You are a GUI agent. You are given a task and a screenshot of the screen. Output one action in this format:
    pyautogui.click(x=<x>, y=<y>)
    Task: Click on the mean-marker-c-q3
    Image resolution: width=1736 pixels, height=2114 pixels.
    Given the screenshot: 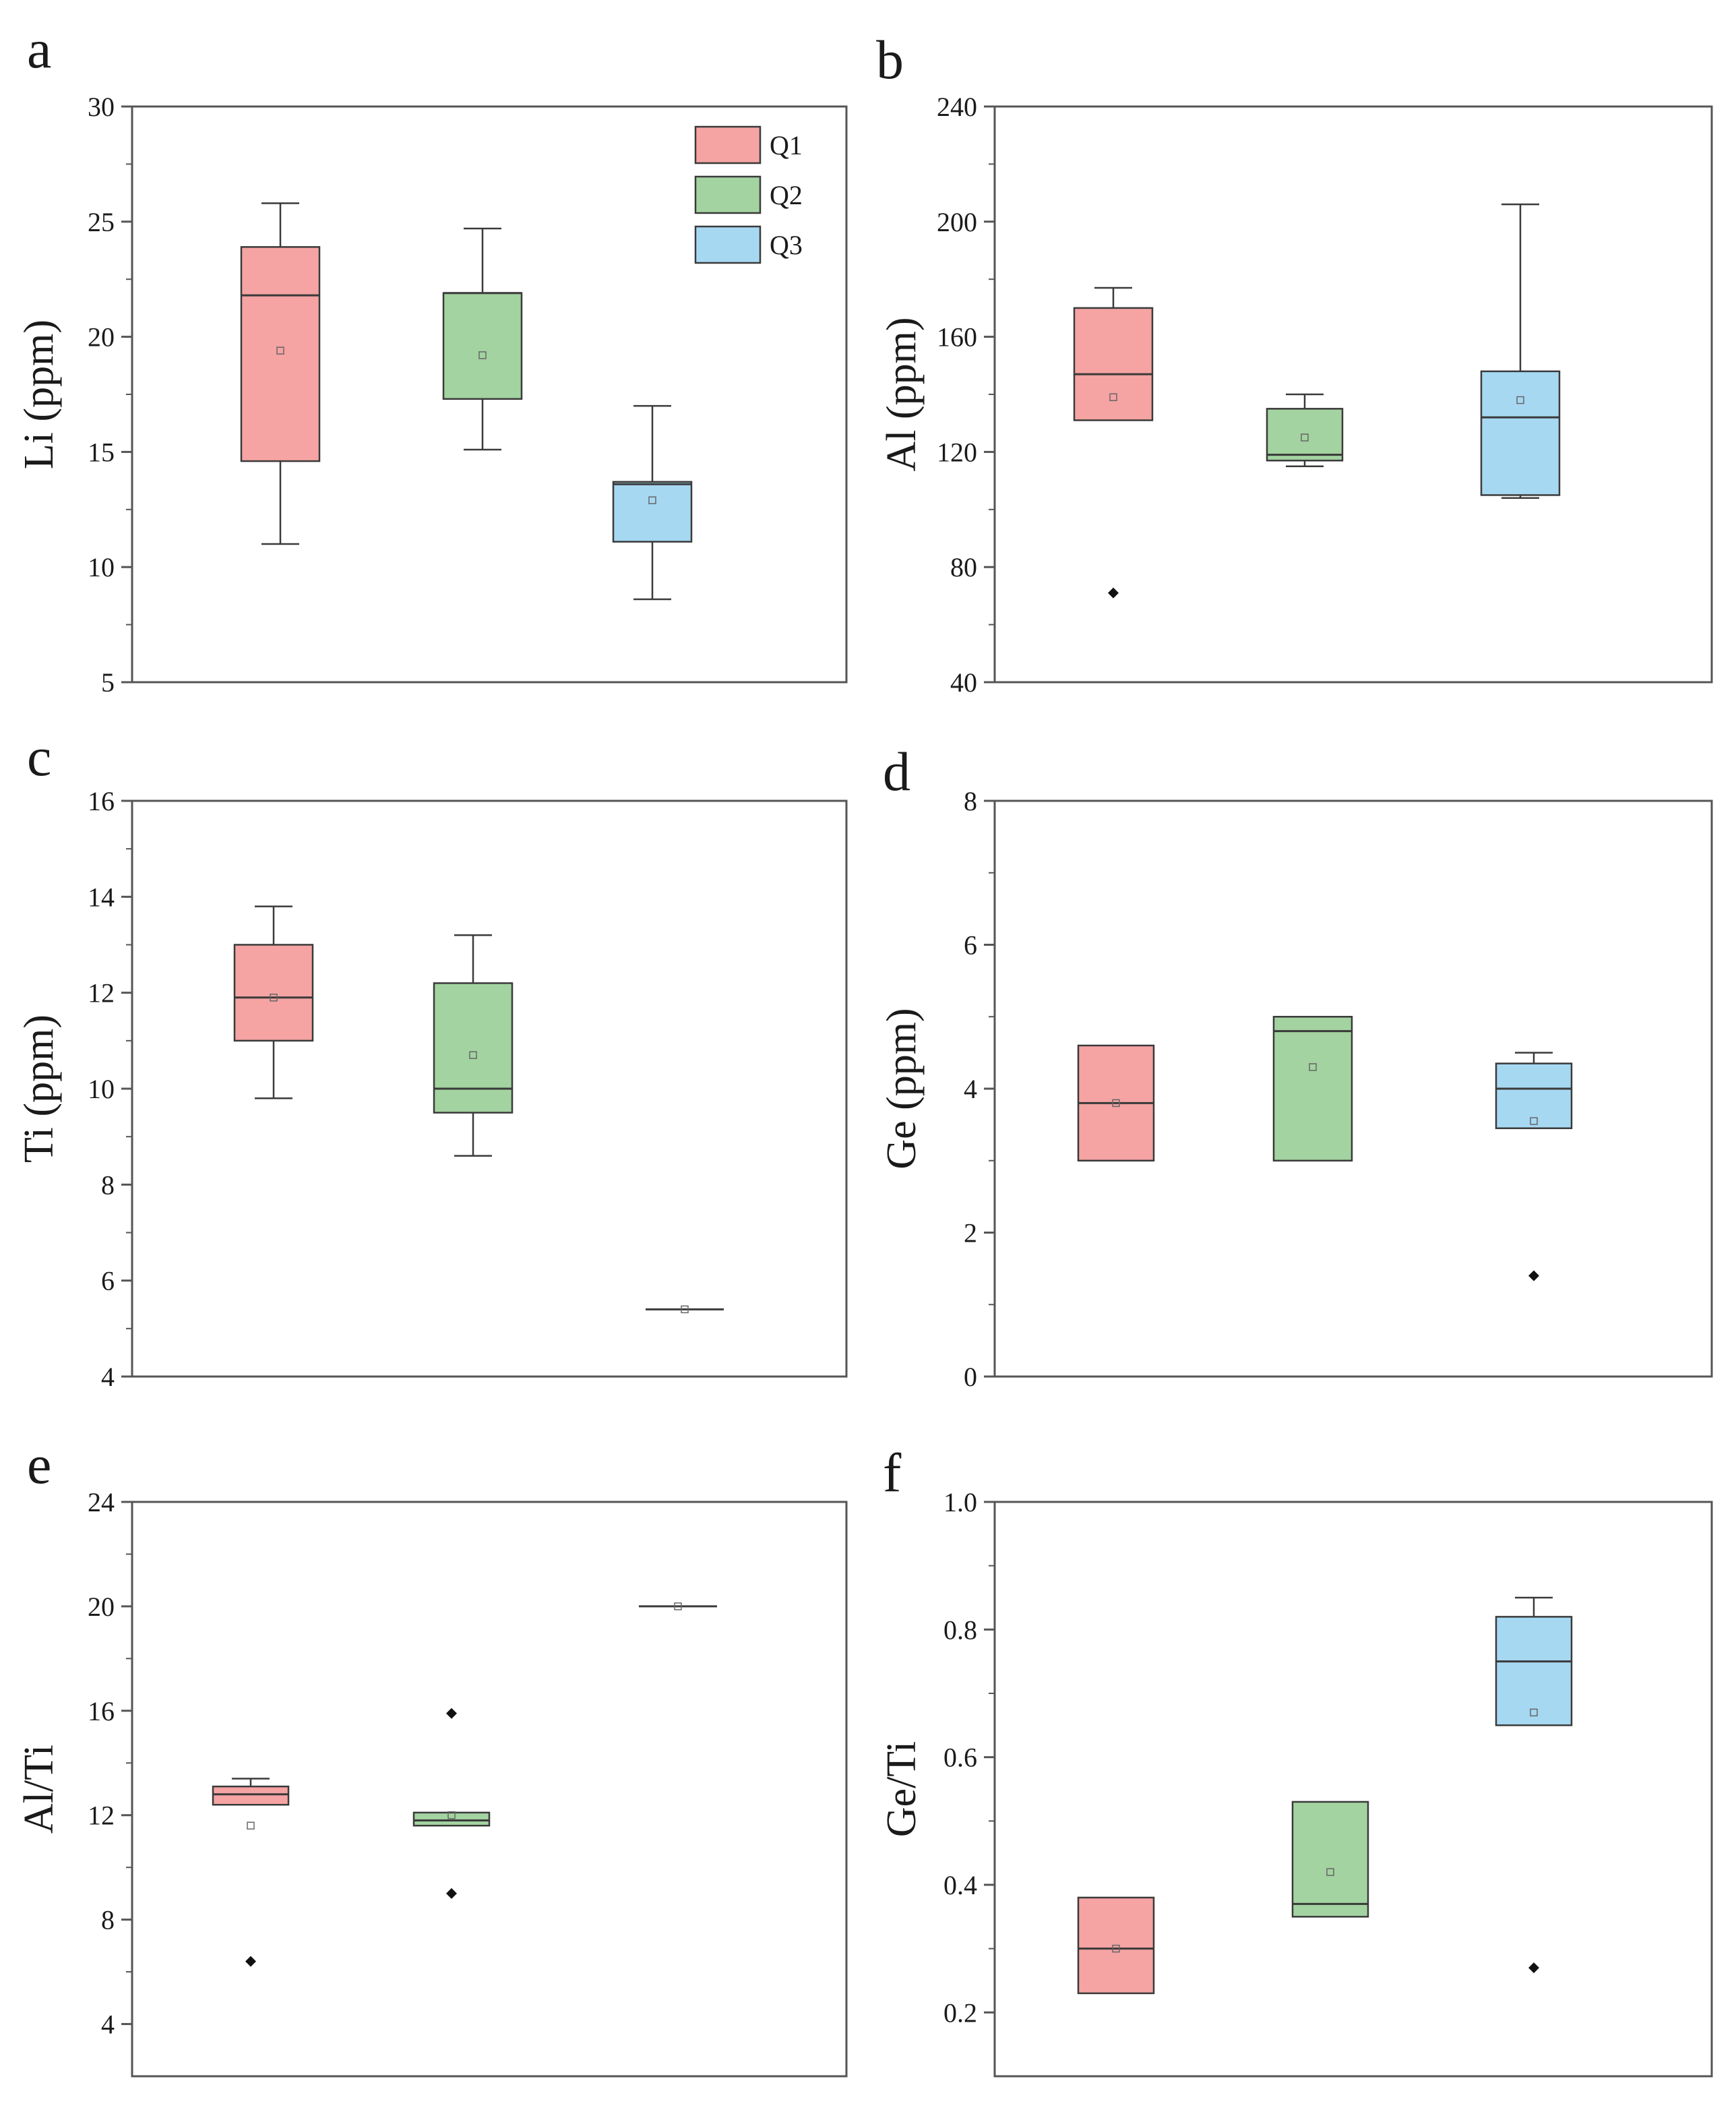 What is the action you would take?
    pyautogui.click(x=685, y=1310)
    